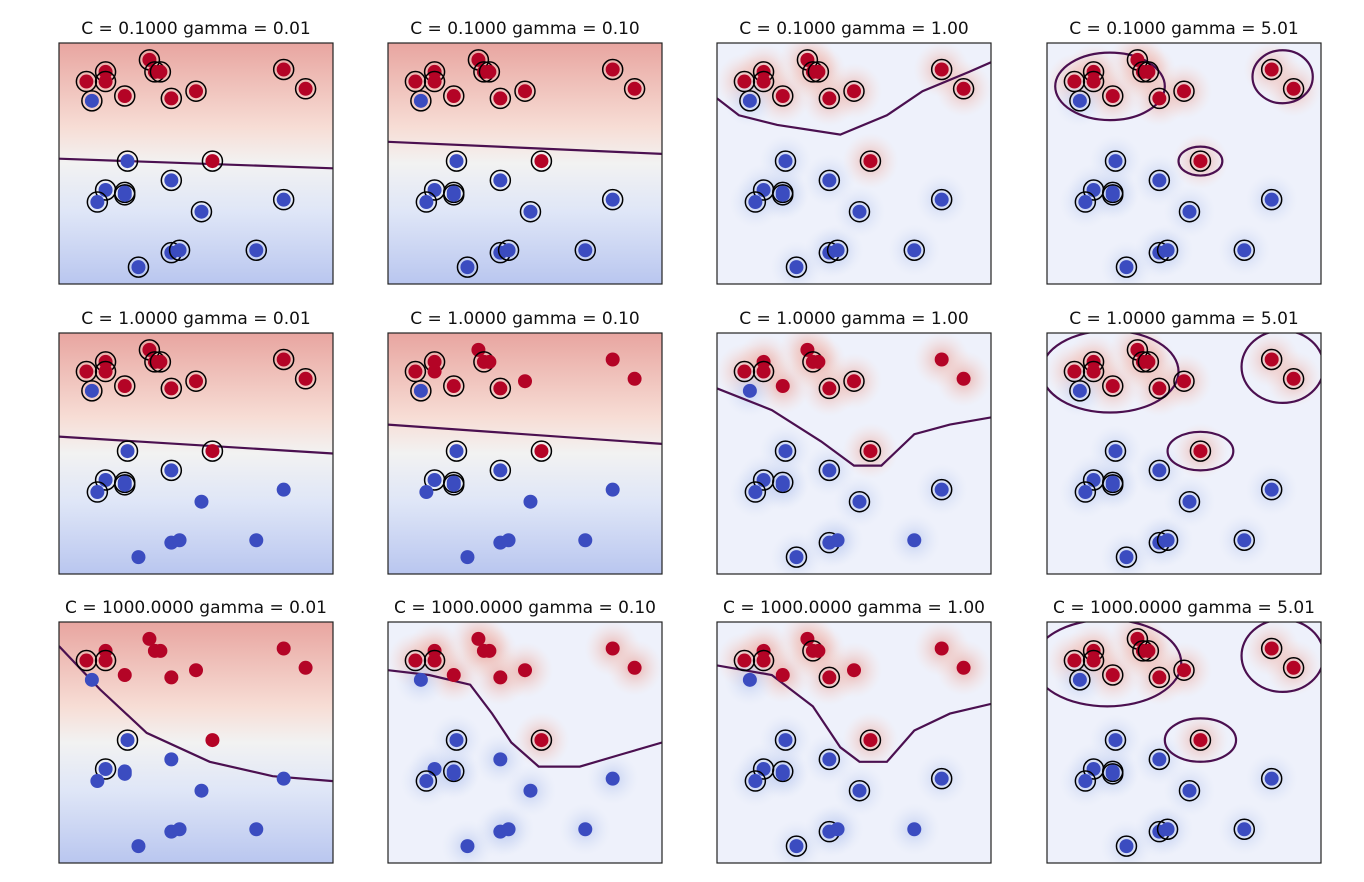 This screenshot has height=882, width=1364. Describe the element at coordinates (196, 152) in the screenshot. I see `panel-0-0: C = 0.1000 gamma = 0.01` at that location.